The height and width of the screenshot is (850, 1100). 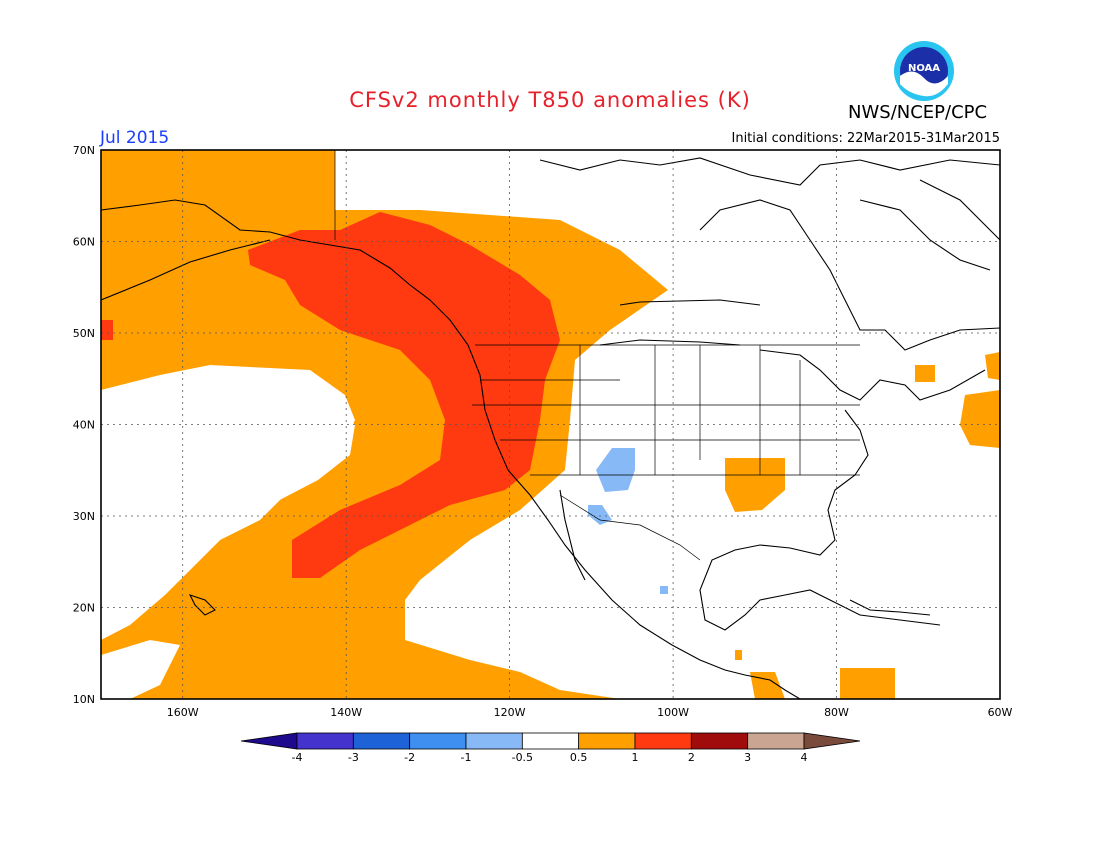 I want to click on lon-label: 160W, so click(x=183, y=712).